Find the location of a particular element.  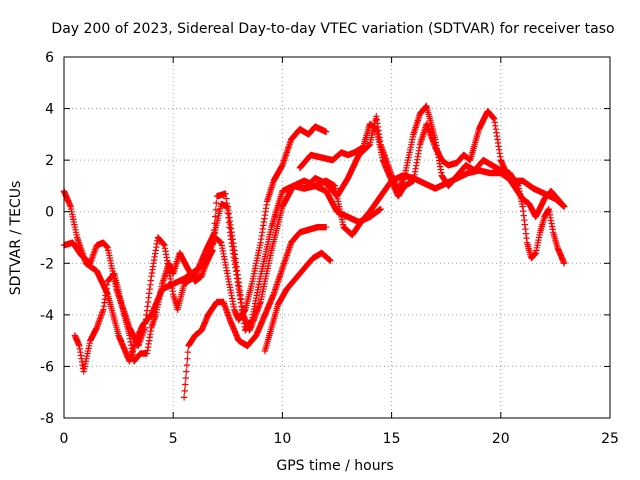

x-tick-label: 25 is located at coordinates (610, 439).